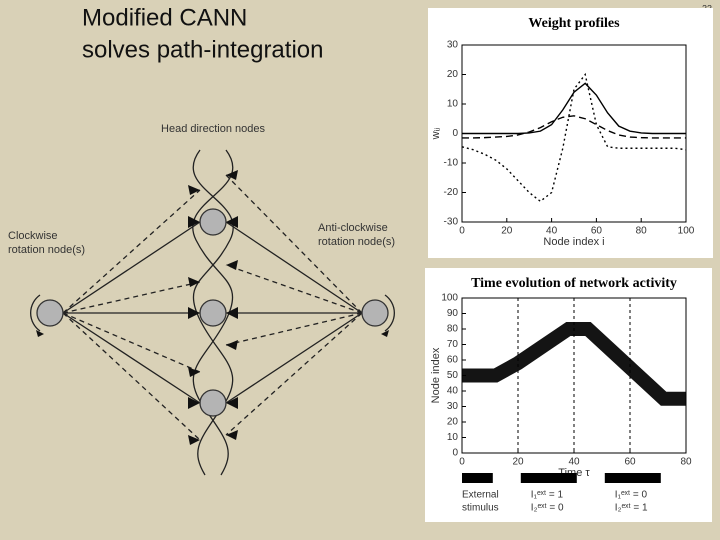 This screenshot has width=720, height=540. I want to click on y-axis-label: Node index, so click(436, 375).